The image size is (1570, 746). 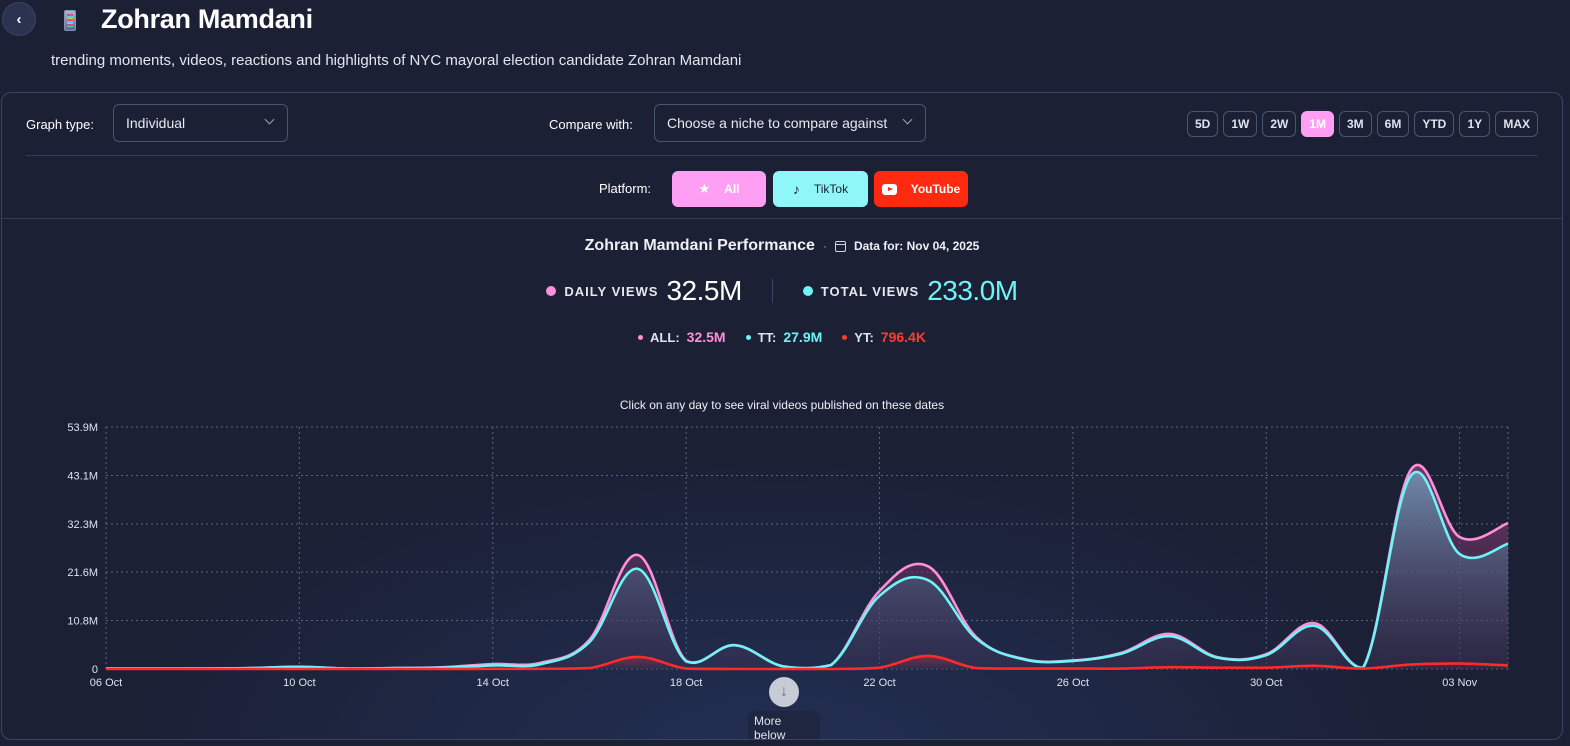 I want to click on y-tick-label: 21.6M, so click(x=82, y=573).